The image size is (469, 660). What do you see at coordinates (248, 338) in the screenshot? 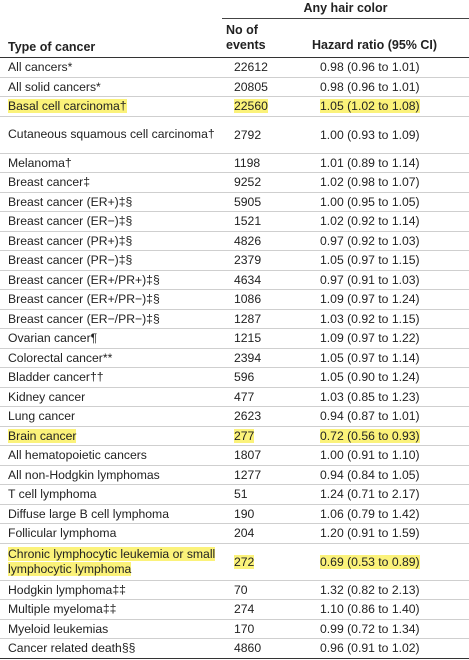
I see `events-cell-text: 1215` at bounding box center [248, 338].